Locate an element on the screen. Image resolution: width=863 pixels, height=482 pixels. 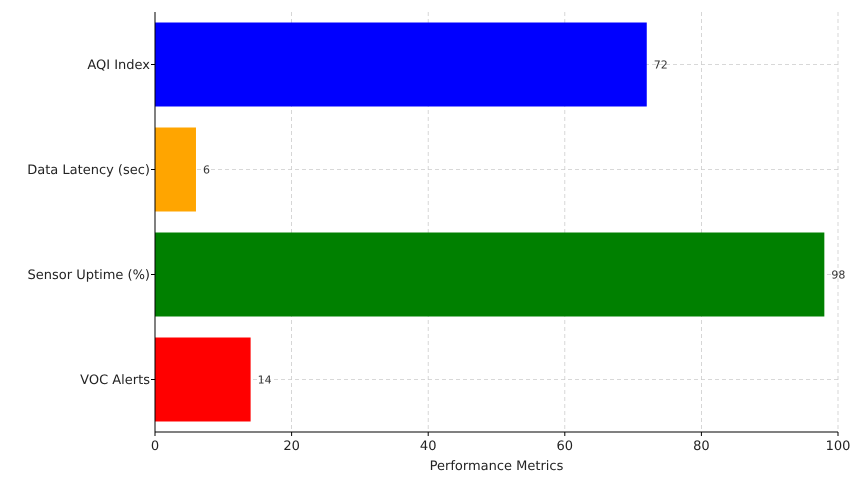
data-label: 72 is located at coordinates (661, 65).